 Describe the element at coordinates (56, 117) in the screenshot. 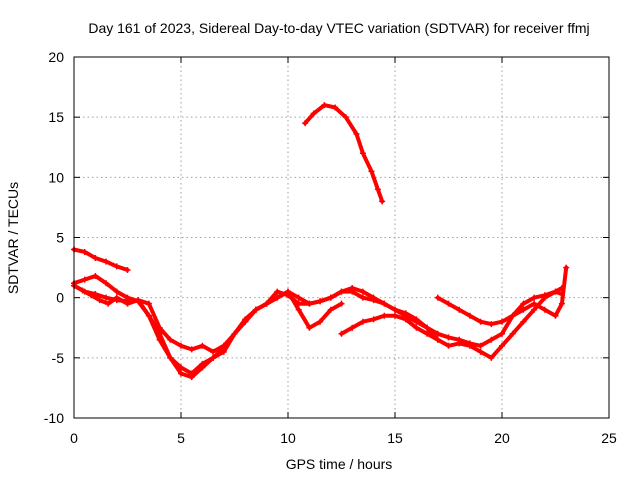

I see `y-tick-label: 15` at that location.